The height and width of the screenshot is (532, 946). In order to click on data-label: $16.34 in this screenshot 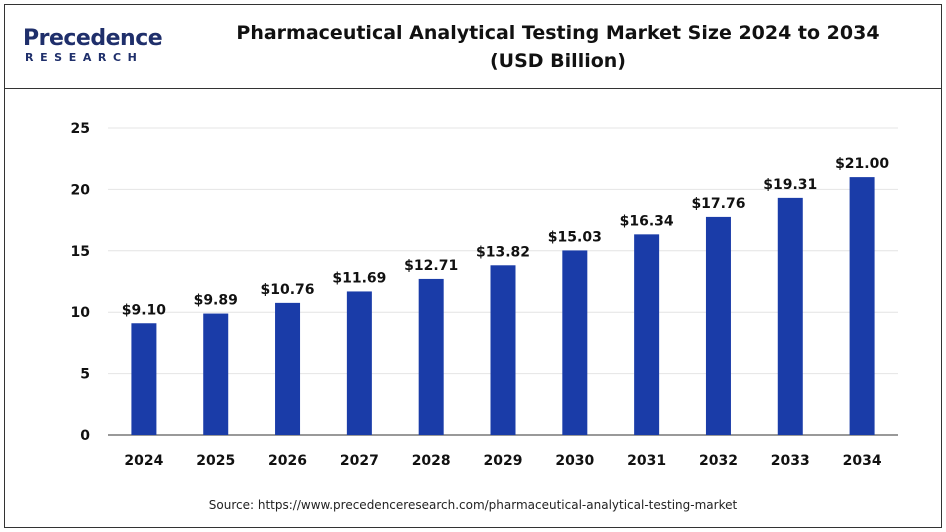, I will do `click(647, 221)`.